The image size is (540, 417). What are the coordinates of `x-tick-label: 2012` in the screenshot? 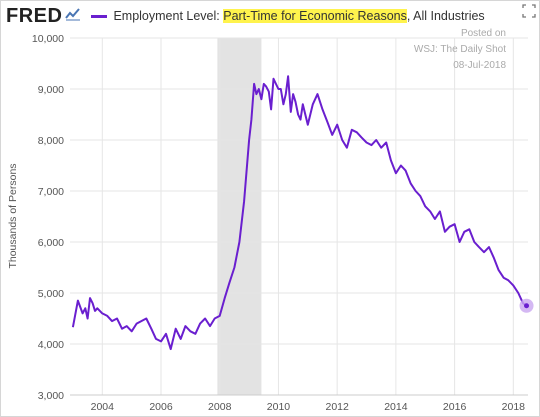 It's located at (337, 407).